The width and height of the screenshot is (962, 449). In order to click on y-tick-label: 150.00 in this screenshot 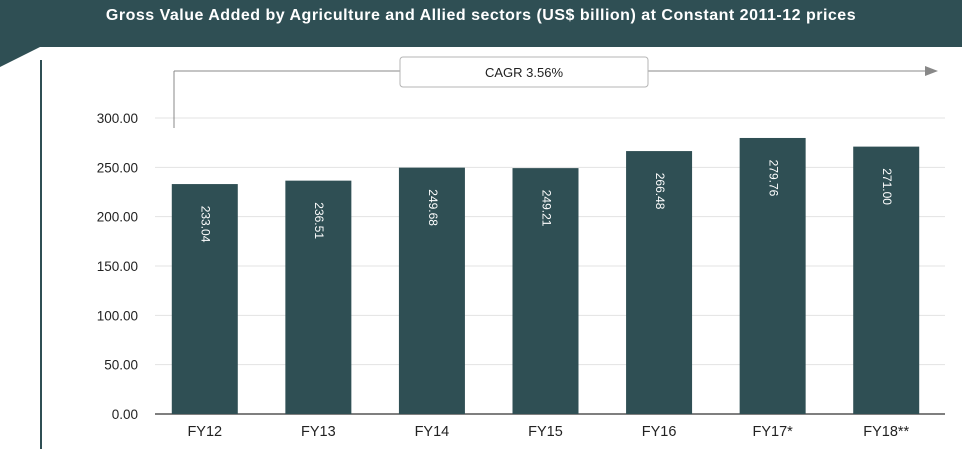, I will do `click(117, 266)`.